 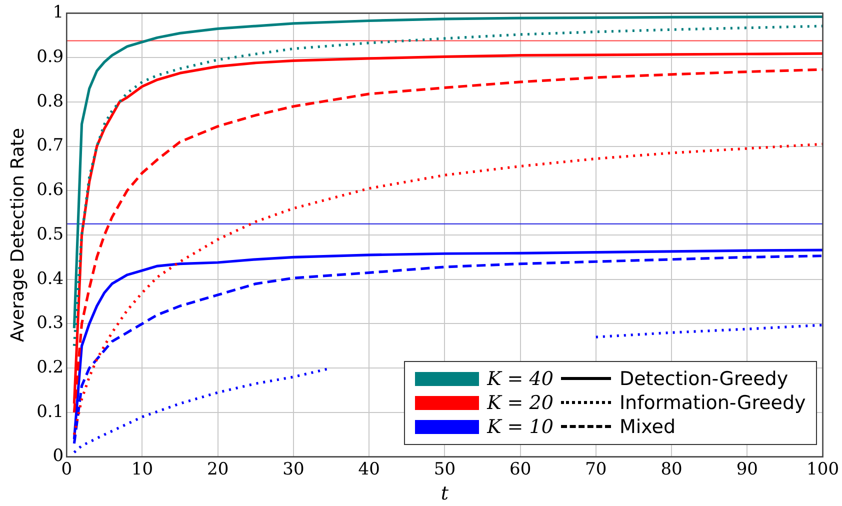 What do you see at coordinates (445, 469) in the screenshot?
I see `x-tick-label: 50` at bounding box center [445, 469].